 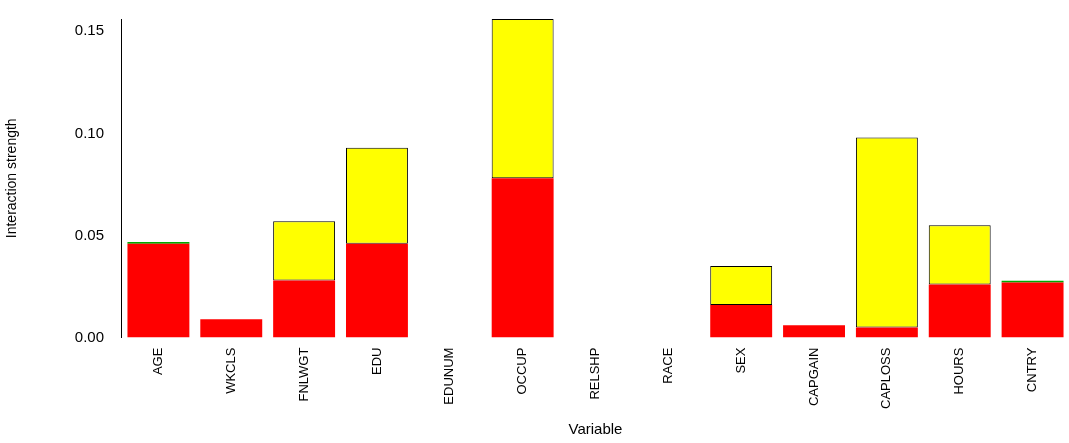 What do you see at coordinates (813, 377) in the screenshot?
I see `x-tick-label: CAPGAIN` at bounding box center [813, 377].